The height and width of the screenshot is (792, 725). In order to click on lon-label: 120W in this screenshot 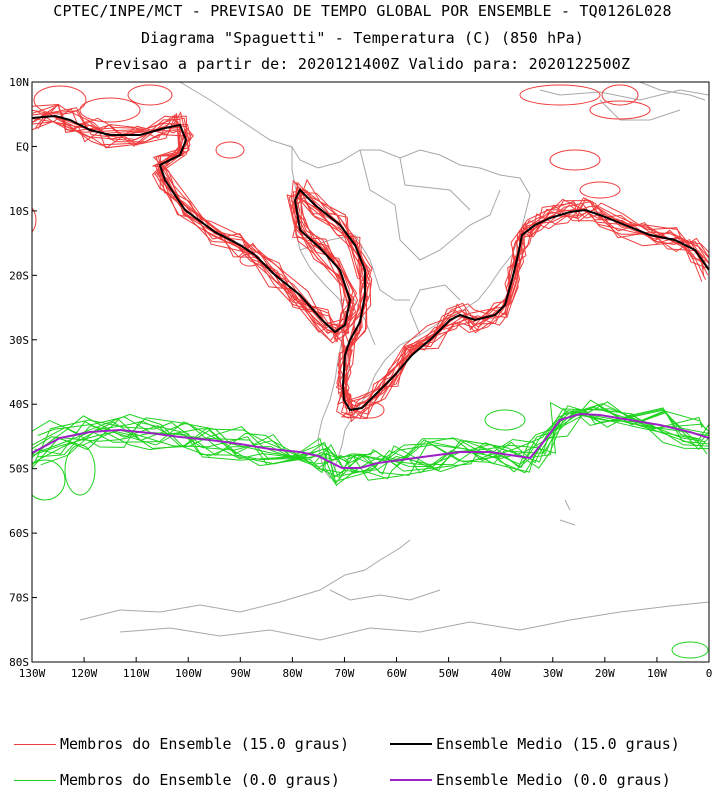, I will do `click(84, 673)`.